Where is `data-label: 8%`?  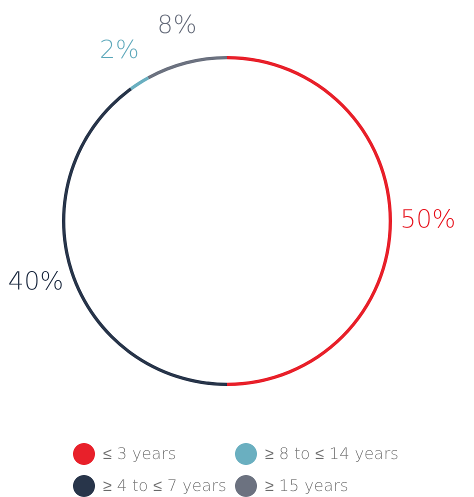 data-label: 8% is located at coordinates (177, 24).